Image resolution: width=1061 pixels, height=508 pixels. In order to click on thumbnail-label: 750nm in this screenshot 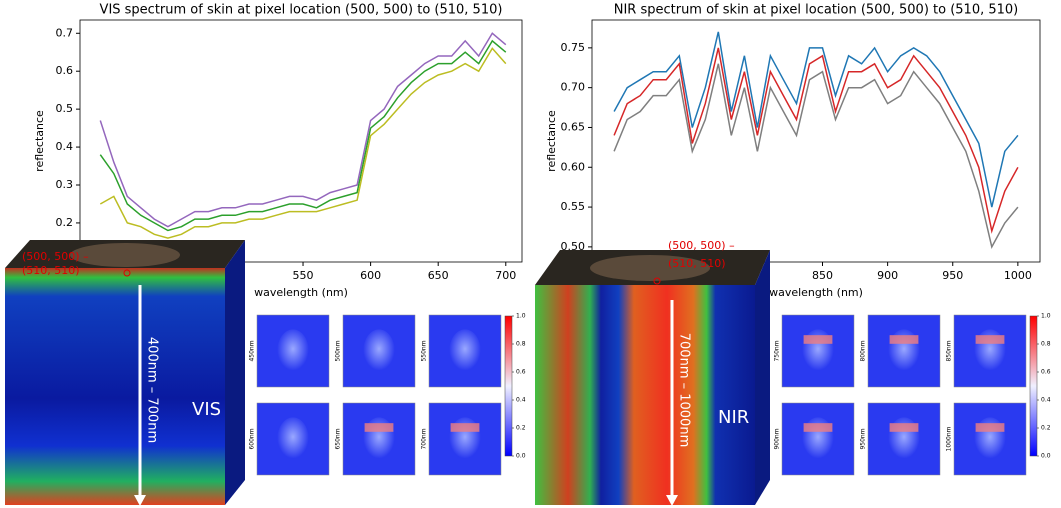, I will do `click(777, 350)`.